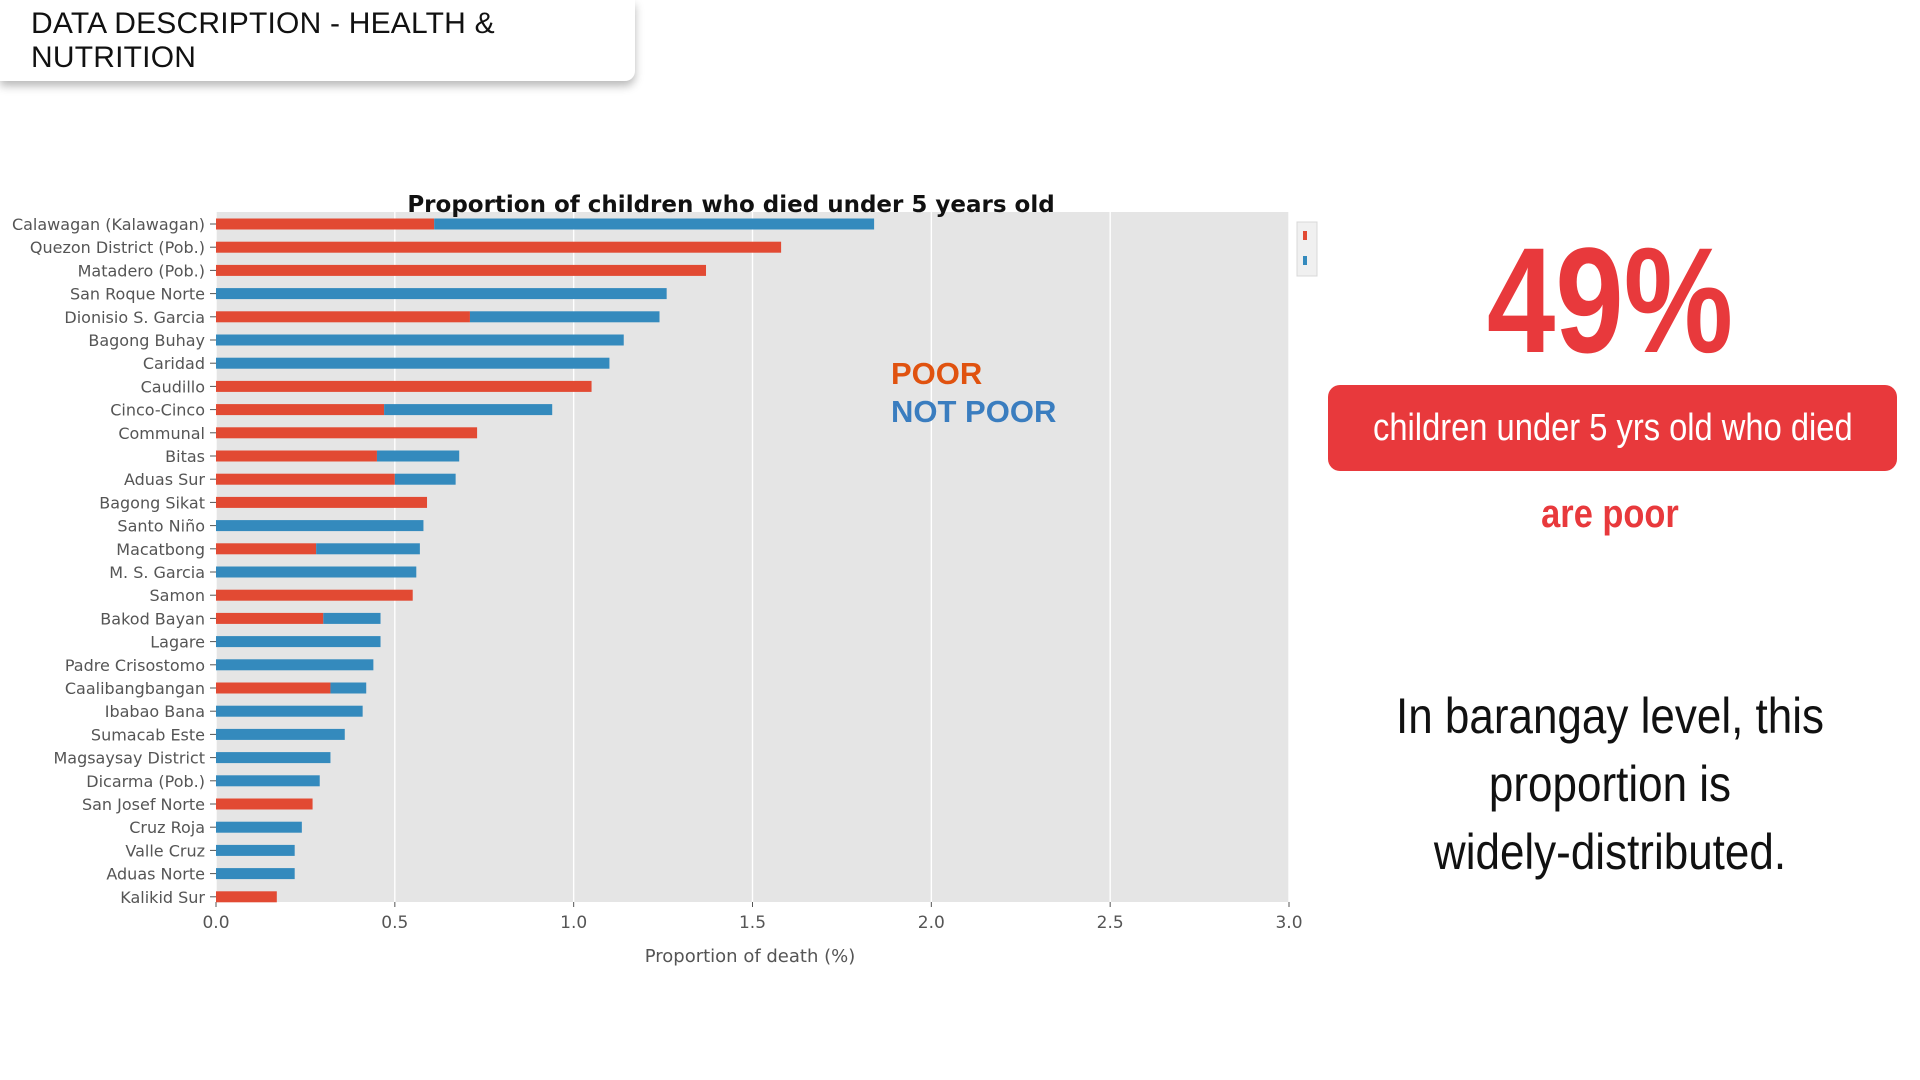 This screenshot has height=1080, width=1920. What do you see at coordinates (145, 781) in the screenshot?
I see `category-label: Dicarma (Pob.)` at bounding box center [145, 781].